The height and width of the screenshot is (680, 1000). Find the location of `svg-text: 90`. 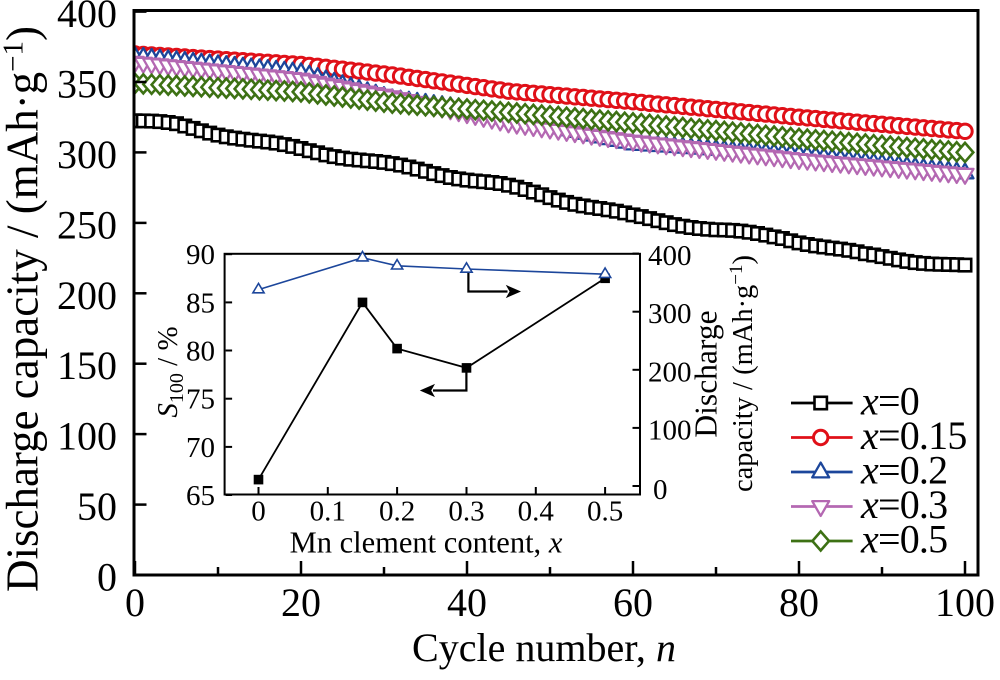

svg-text: 90 is located at coordinates (200, 255).